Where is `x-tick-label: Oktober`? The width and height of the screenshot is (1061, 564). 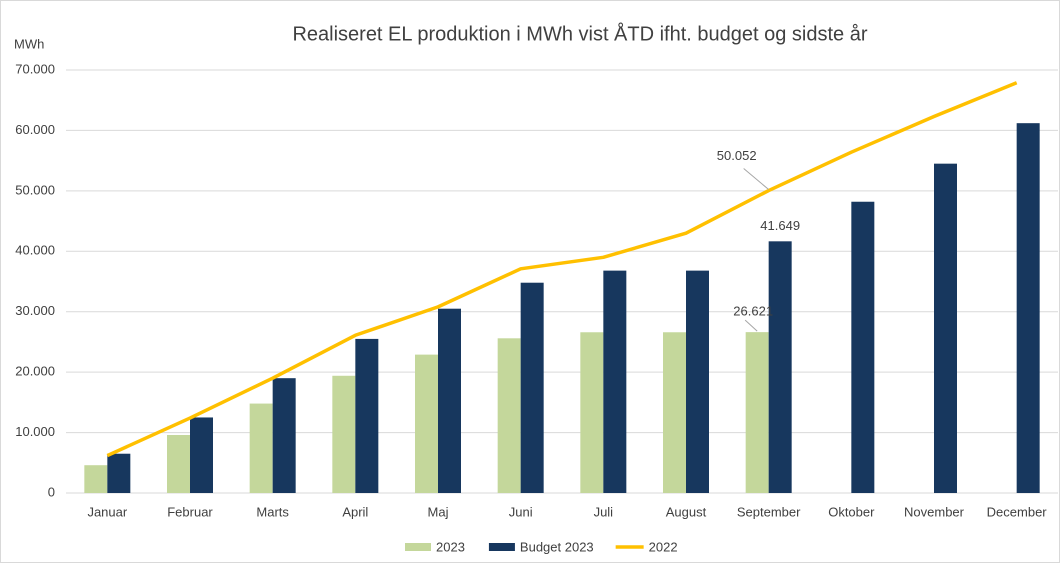 x-tick-label: Oktober is located at coordinates (851, 511).